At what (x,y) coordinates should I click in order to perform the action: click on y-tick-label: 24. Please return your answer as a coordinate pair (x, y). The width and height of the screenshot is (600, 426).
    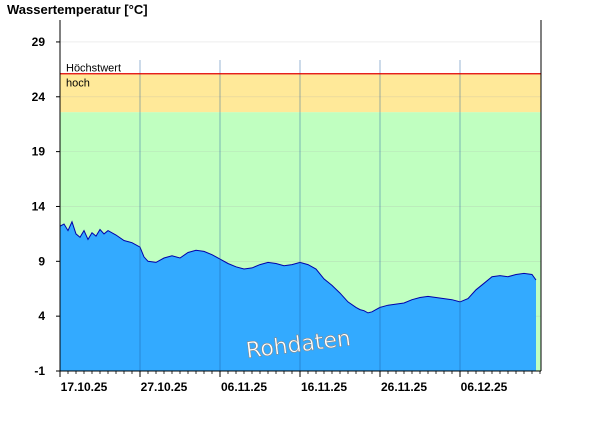
    Looking at the image, I should click on (39, 97).